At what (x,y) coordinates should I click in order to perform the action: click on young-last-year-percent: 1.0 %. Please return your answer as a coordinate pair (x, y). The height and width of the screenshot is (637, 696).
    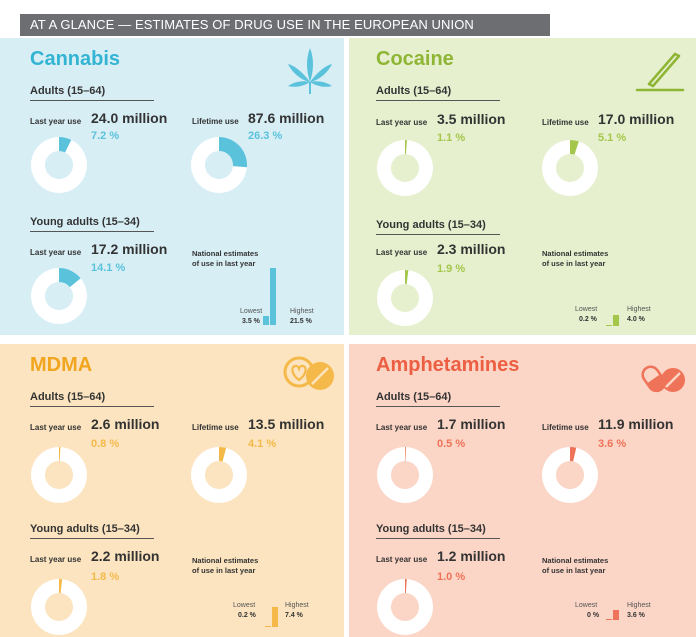
    Looking at the image, I should click on (451, 577).